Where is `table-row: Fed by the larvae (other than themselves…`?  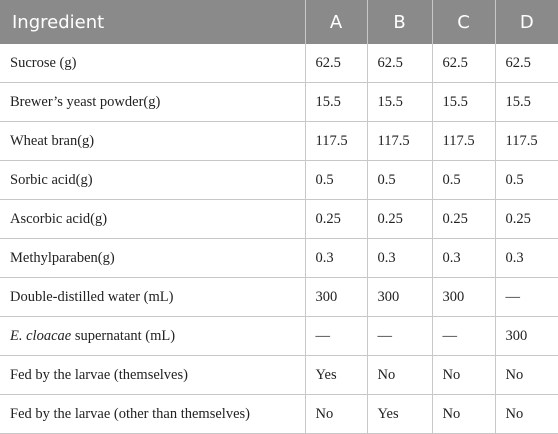 table-row: Fed by the larvae (other than themselves… is located at coordinates (279, 414).